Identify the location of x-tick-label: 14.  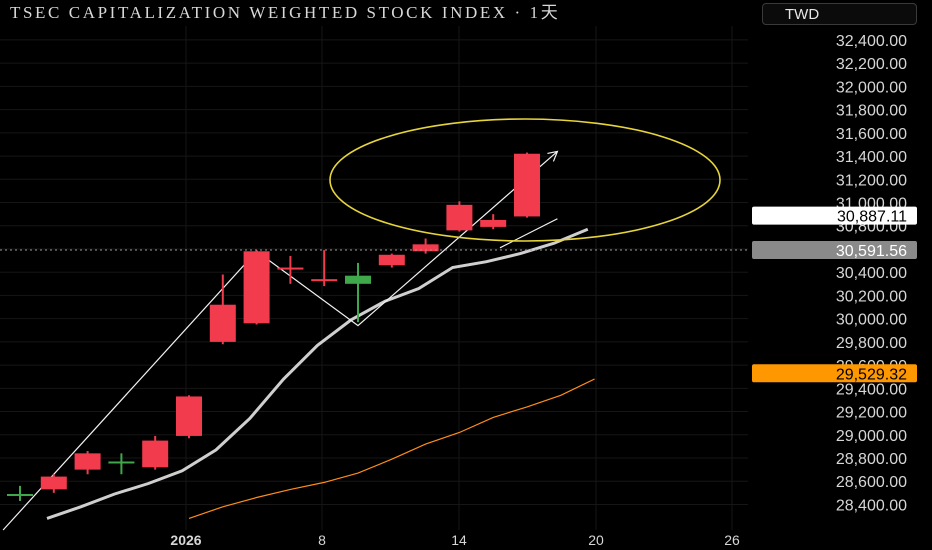
(459, 540).